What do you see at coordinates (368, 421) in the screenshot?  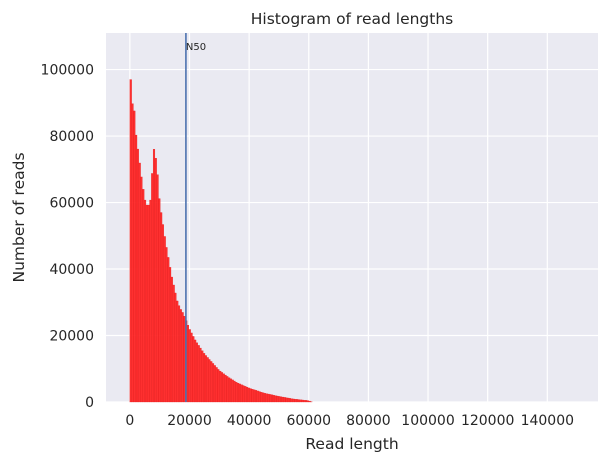 I see `x-tick-label: 80000` at bounding box center [368, 421].